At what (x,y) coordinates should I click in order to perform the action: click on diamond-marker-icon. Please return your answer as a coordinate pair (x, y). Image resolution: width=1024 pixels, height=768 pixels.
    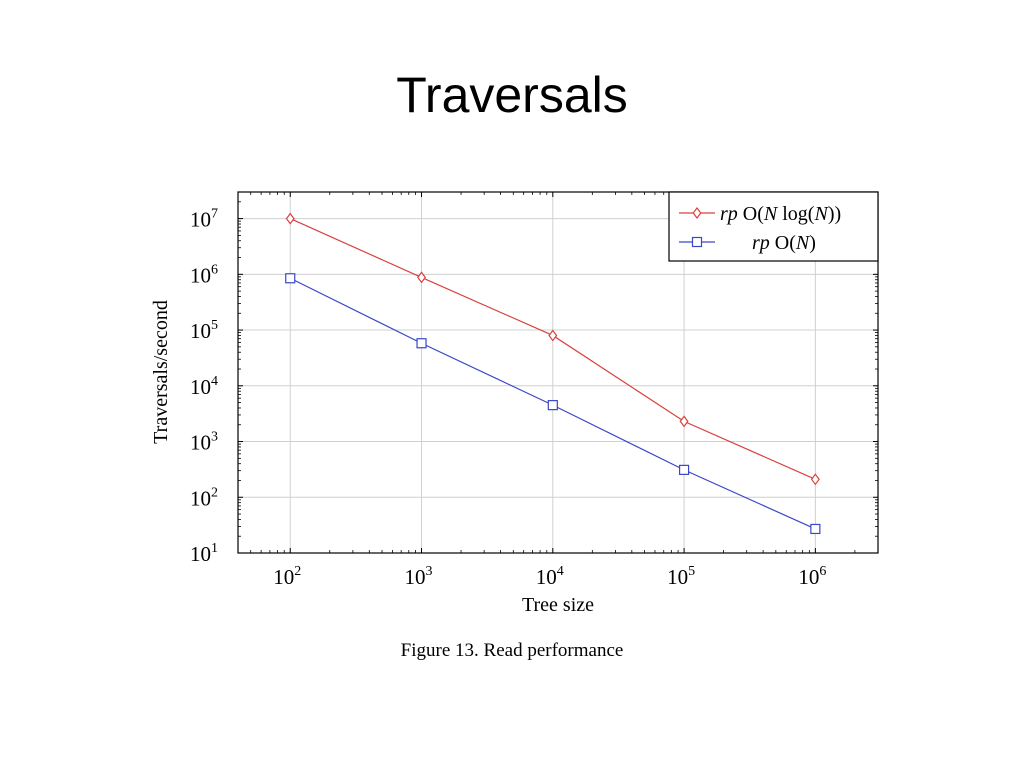
    Looking at the image, I should click on (697, 213).